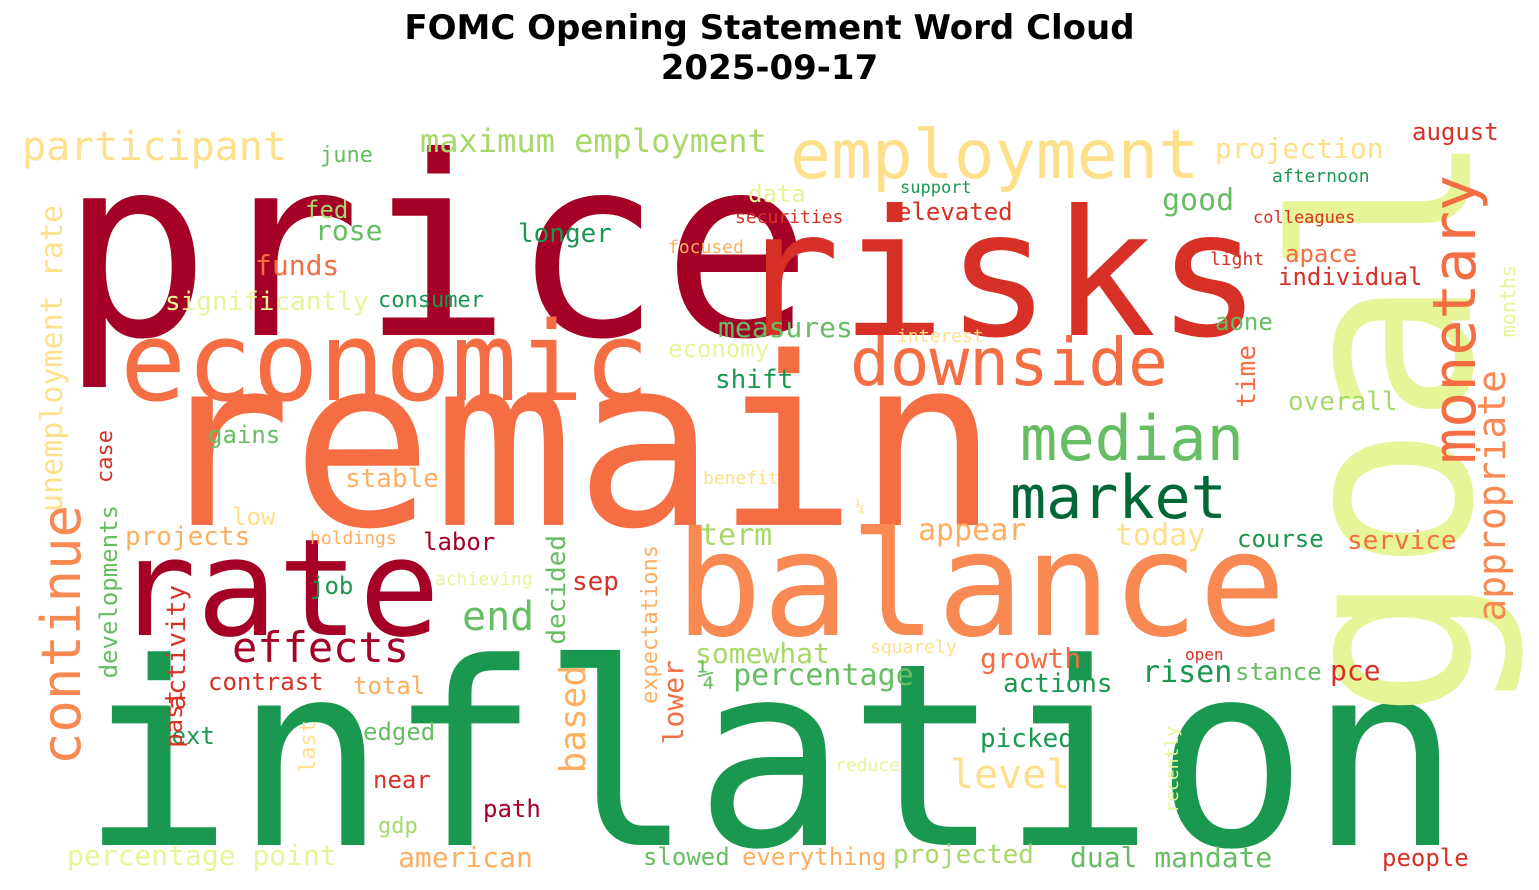  I want to click on word-focused: focused, so click(706, 247).